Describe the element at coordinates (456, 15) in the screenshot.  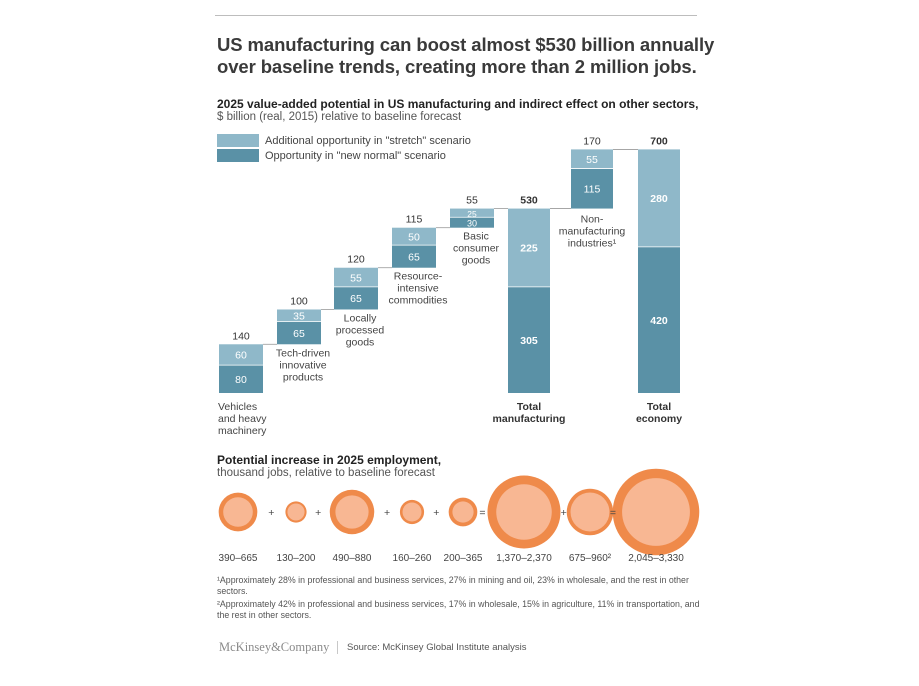
I see `top-rule` at that location.